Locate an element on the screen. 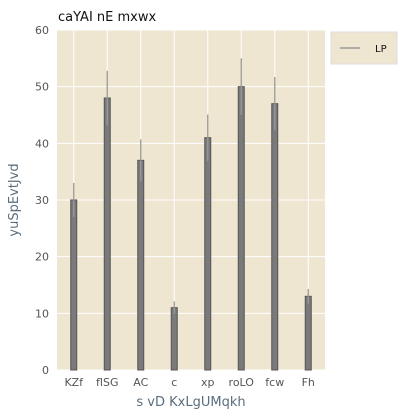 The height and width of the screenshot is (420, 420). bar-flSG is located at coordinates (107, 234).